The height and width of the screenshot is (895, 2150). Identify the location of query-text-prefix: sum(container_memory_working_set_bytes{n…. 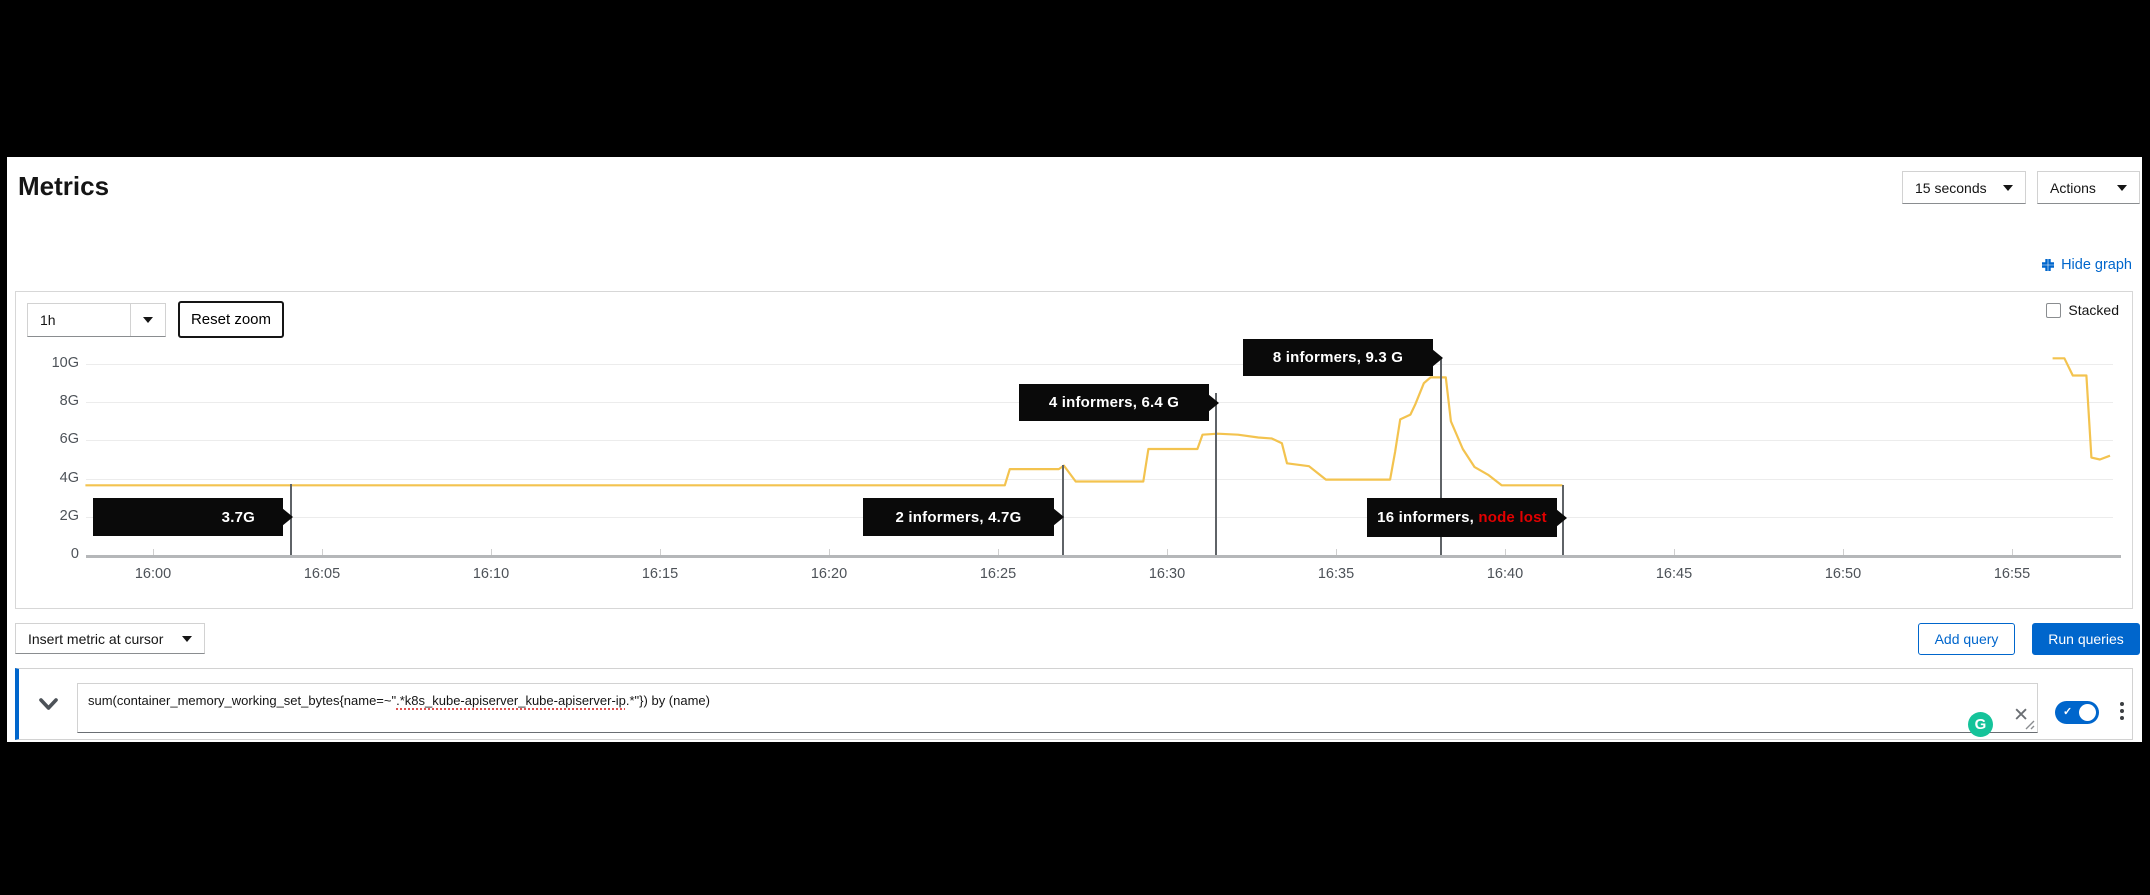
(242, 700).